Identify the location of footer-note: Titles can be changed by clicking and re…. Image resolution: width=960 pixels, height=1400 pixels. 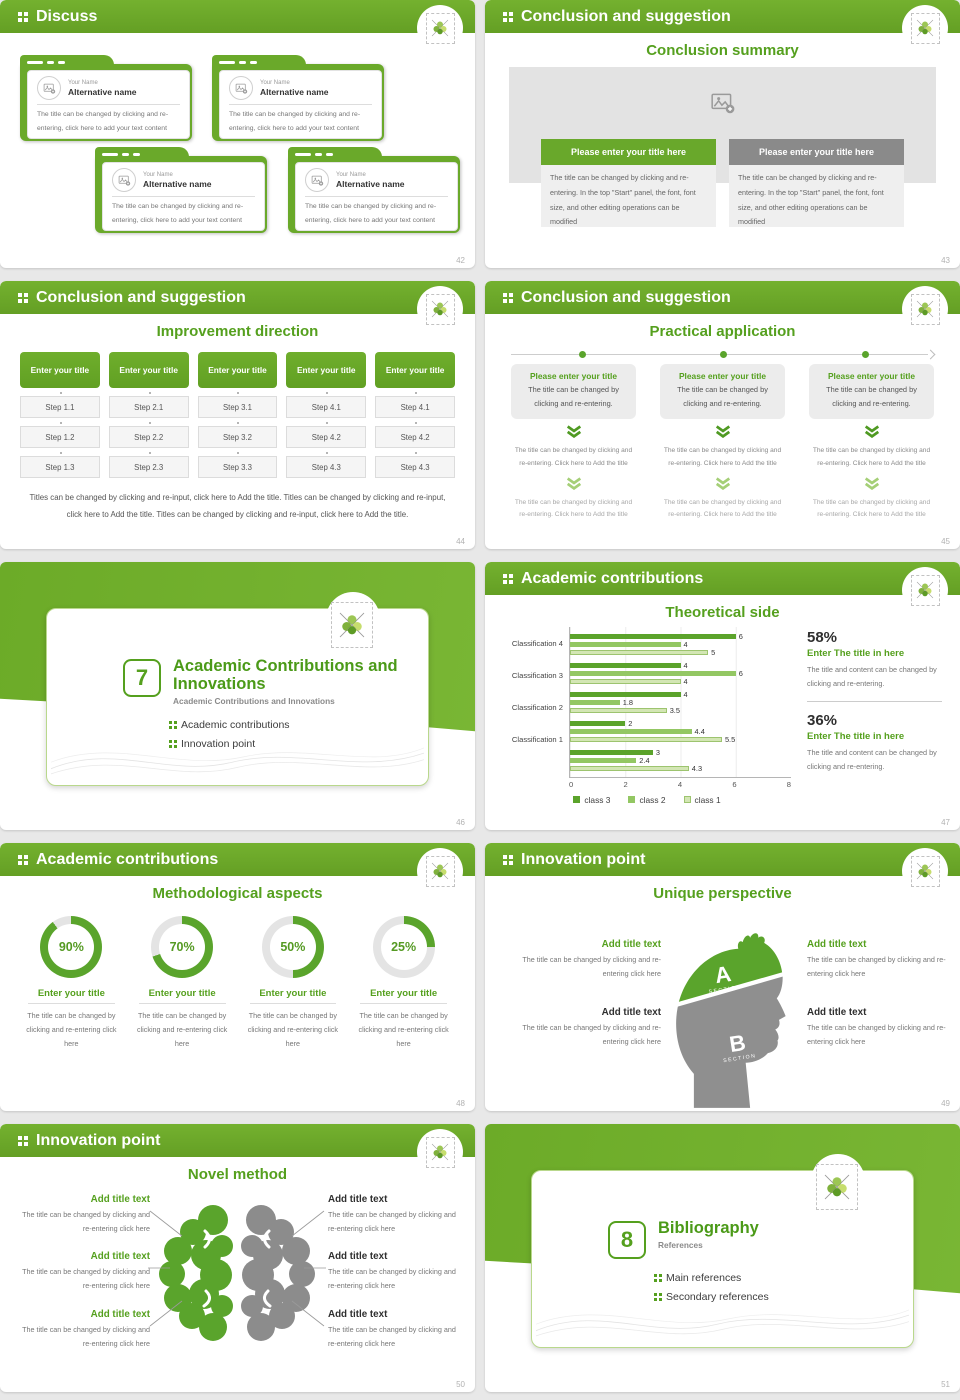
(237, 506).